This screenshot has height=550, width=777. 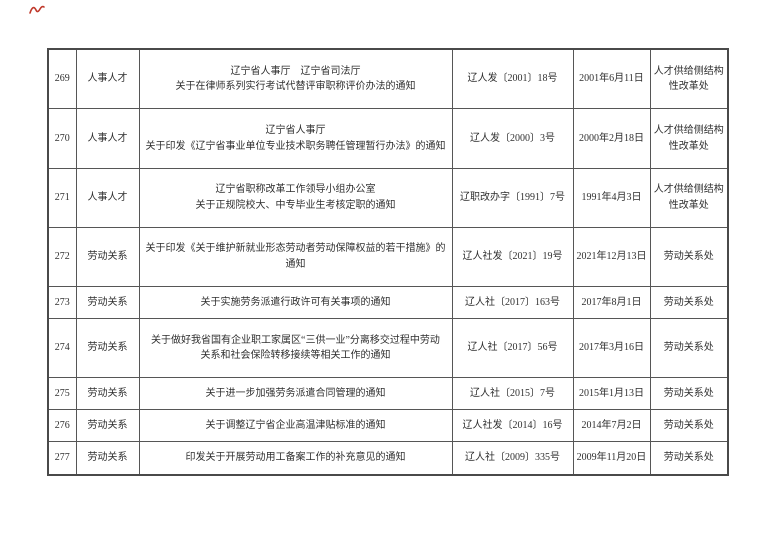 What do you see at coordinates (512, 458) in the screenshot?
I see `doc-number-cell: 辽人社〔2009〕335号` at bounding box center [512, 458].